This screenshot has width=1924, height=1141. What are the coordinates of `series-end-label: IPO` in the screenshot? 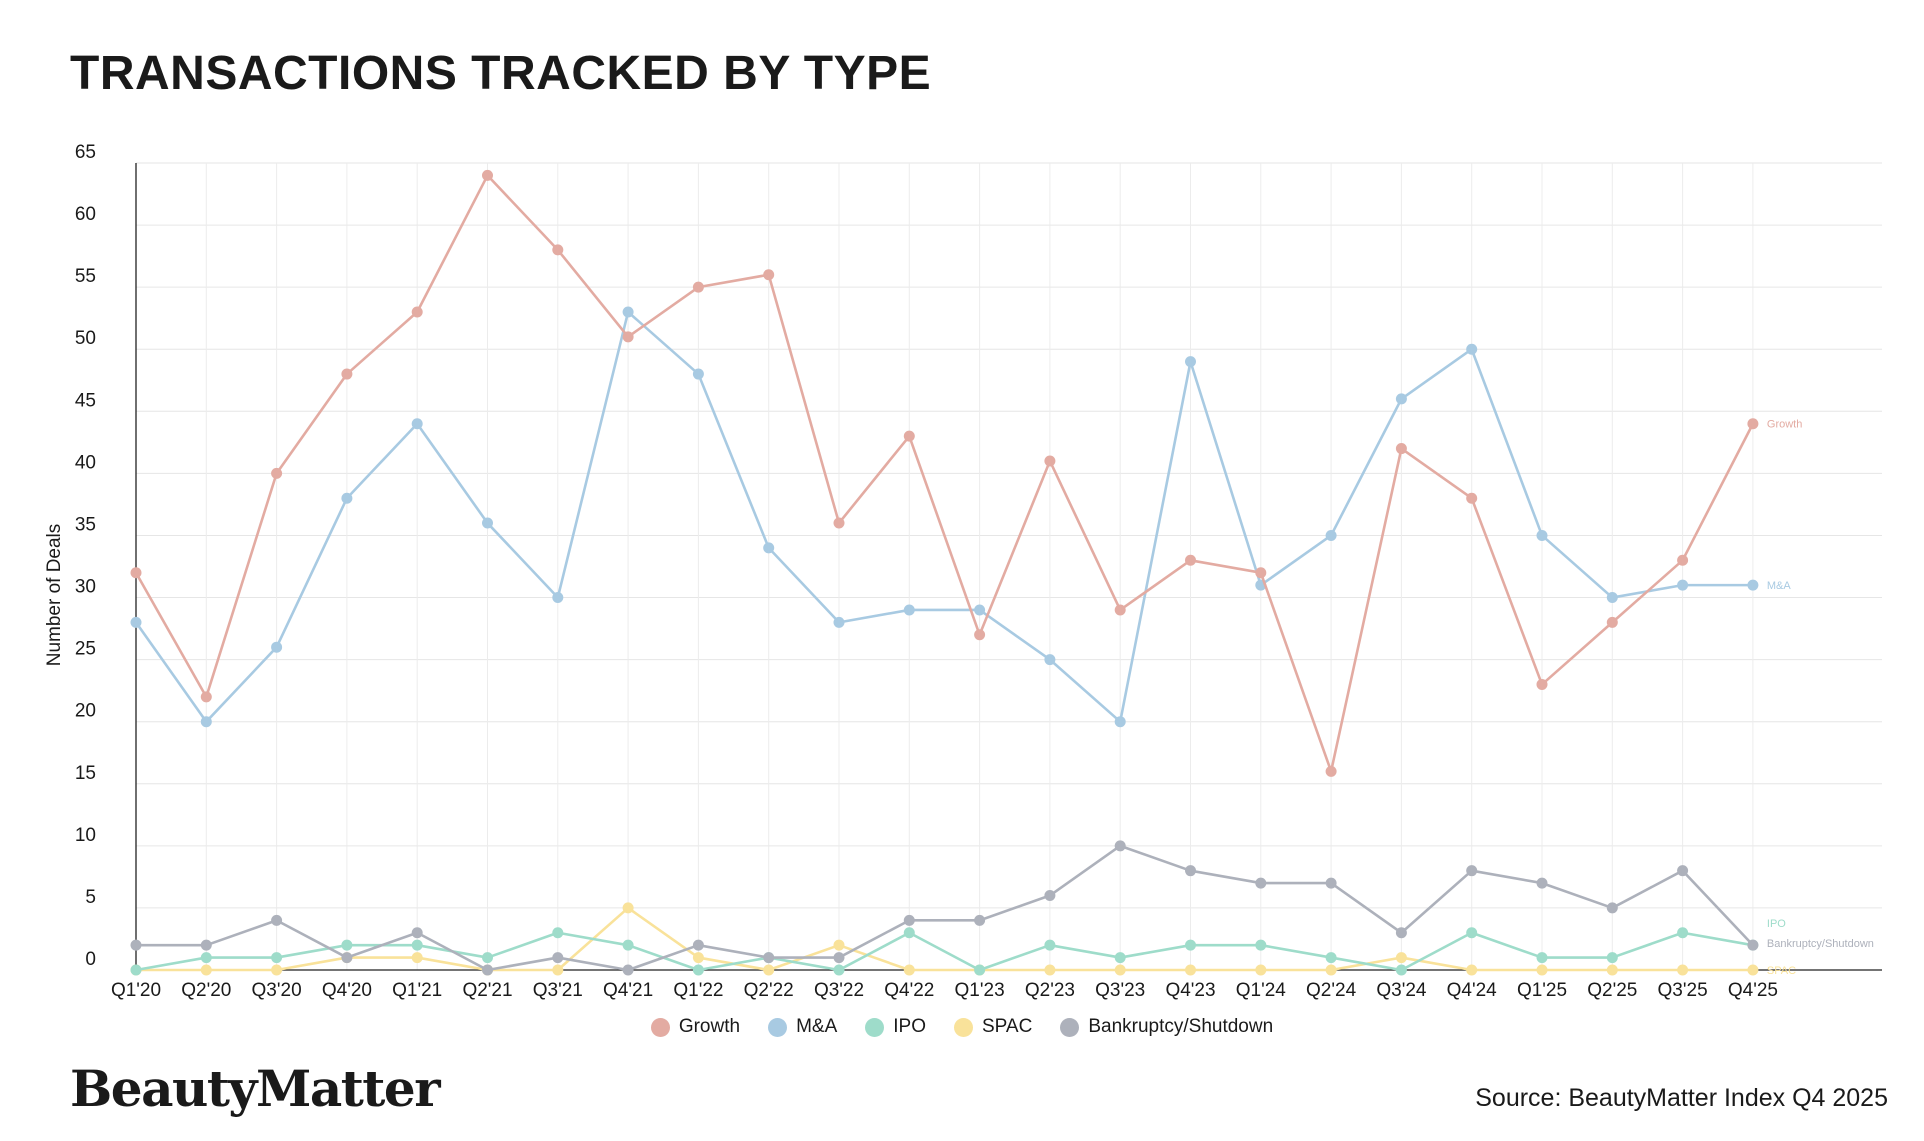 It's located at (1776, 924).